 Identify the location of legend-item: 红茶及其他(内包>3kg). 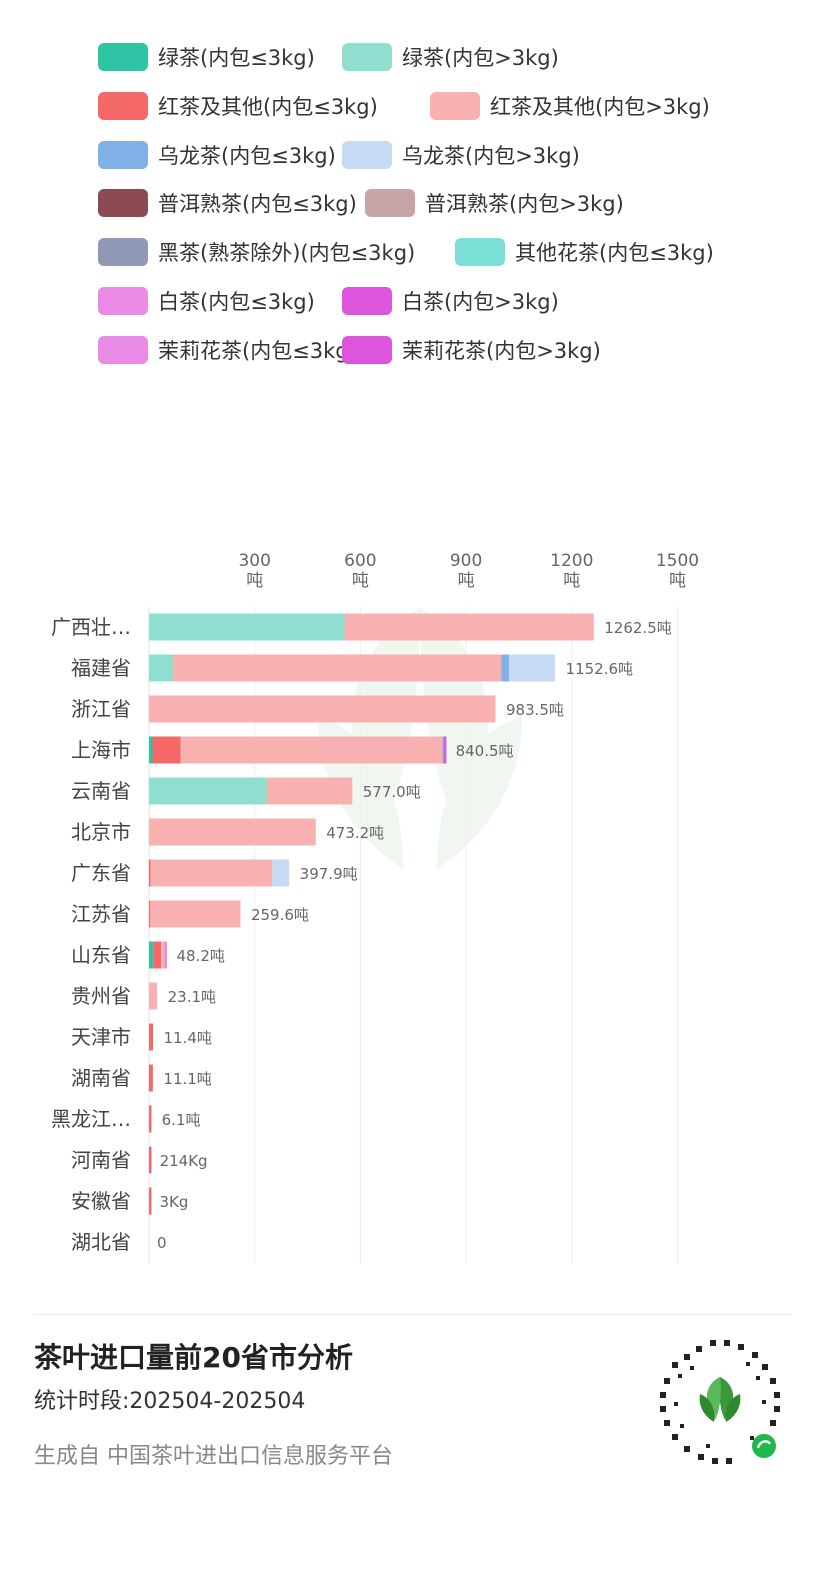
(570, 106).